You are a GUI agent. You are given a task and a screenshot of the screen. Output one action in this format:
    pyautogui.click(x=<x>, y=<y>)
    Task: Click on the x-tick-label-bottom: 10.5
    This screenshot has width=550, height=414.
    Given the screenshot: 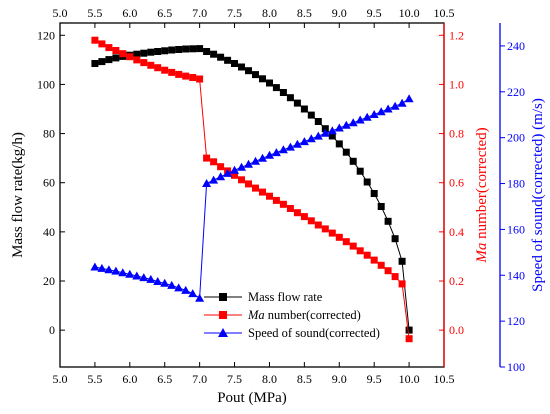 What is the action you would take?
    pyautogui.click(x=444, y=379)
    